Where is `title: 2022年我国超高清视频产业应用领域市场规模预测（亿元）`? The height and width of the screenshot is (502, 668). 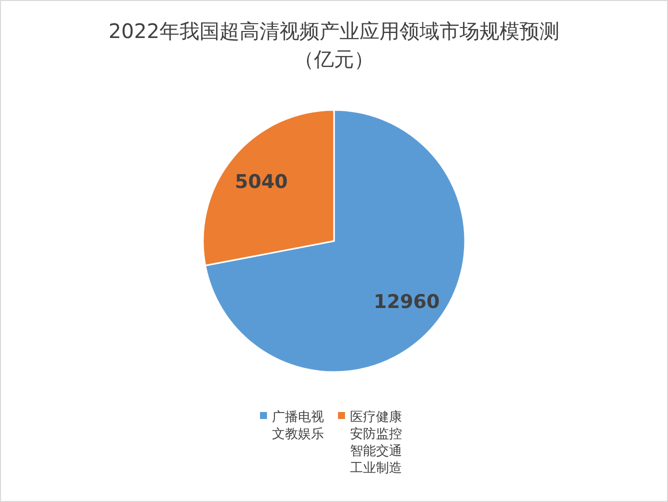 title: 2022年我国超高清视频产业应用领域市场规模预测（亿元） is located at coordinates (334, 45).